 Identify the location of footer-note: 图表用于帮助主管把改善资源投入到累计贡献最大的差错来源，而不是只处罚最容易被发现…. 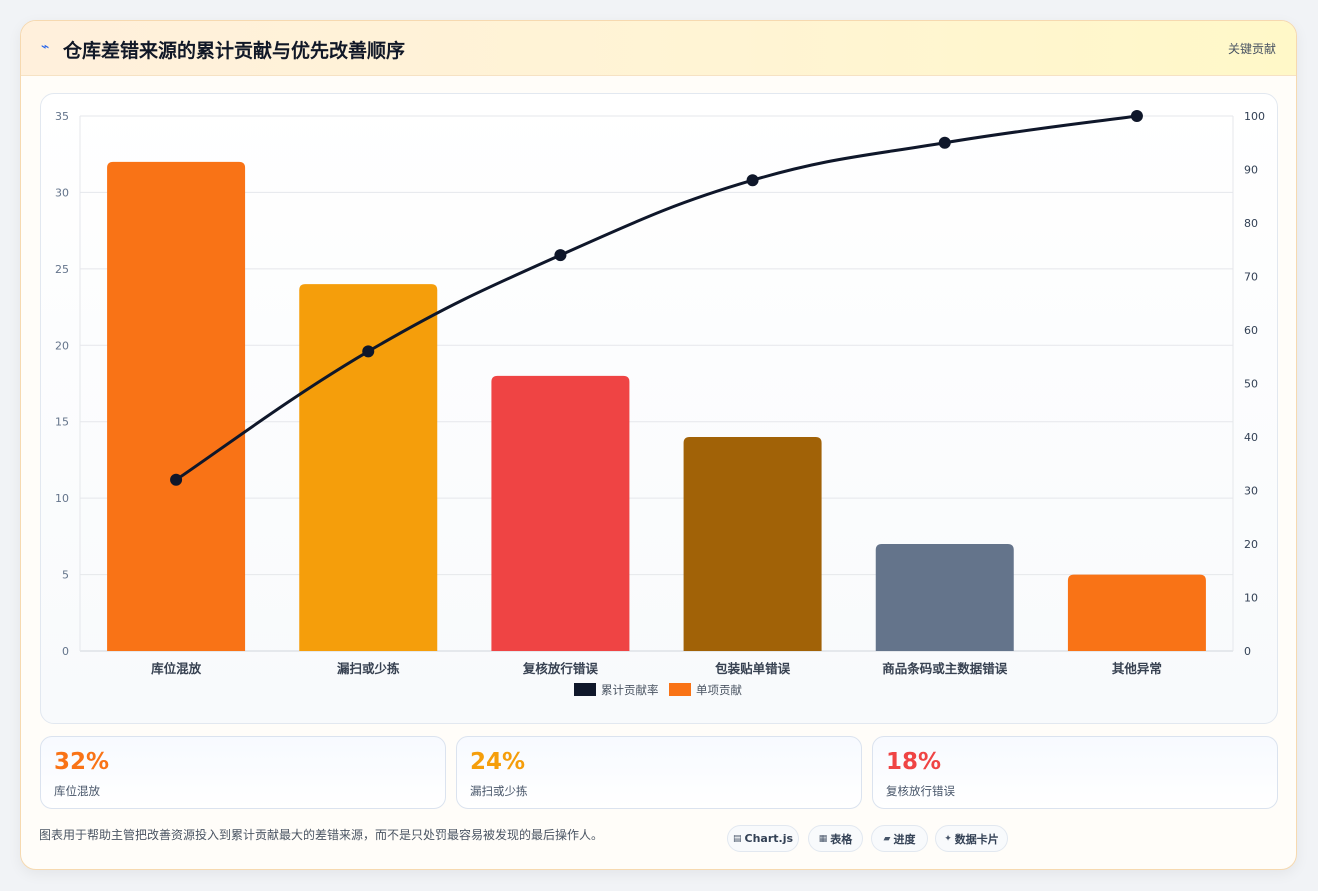
(321, 835).